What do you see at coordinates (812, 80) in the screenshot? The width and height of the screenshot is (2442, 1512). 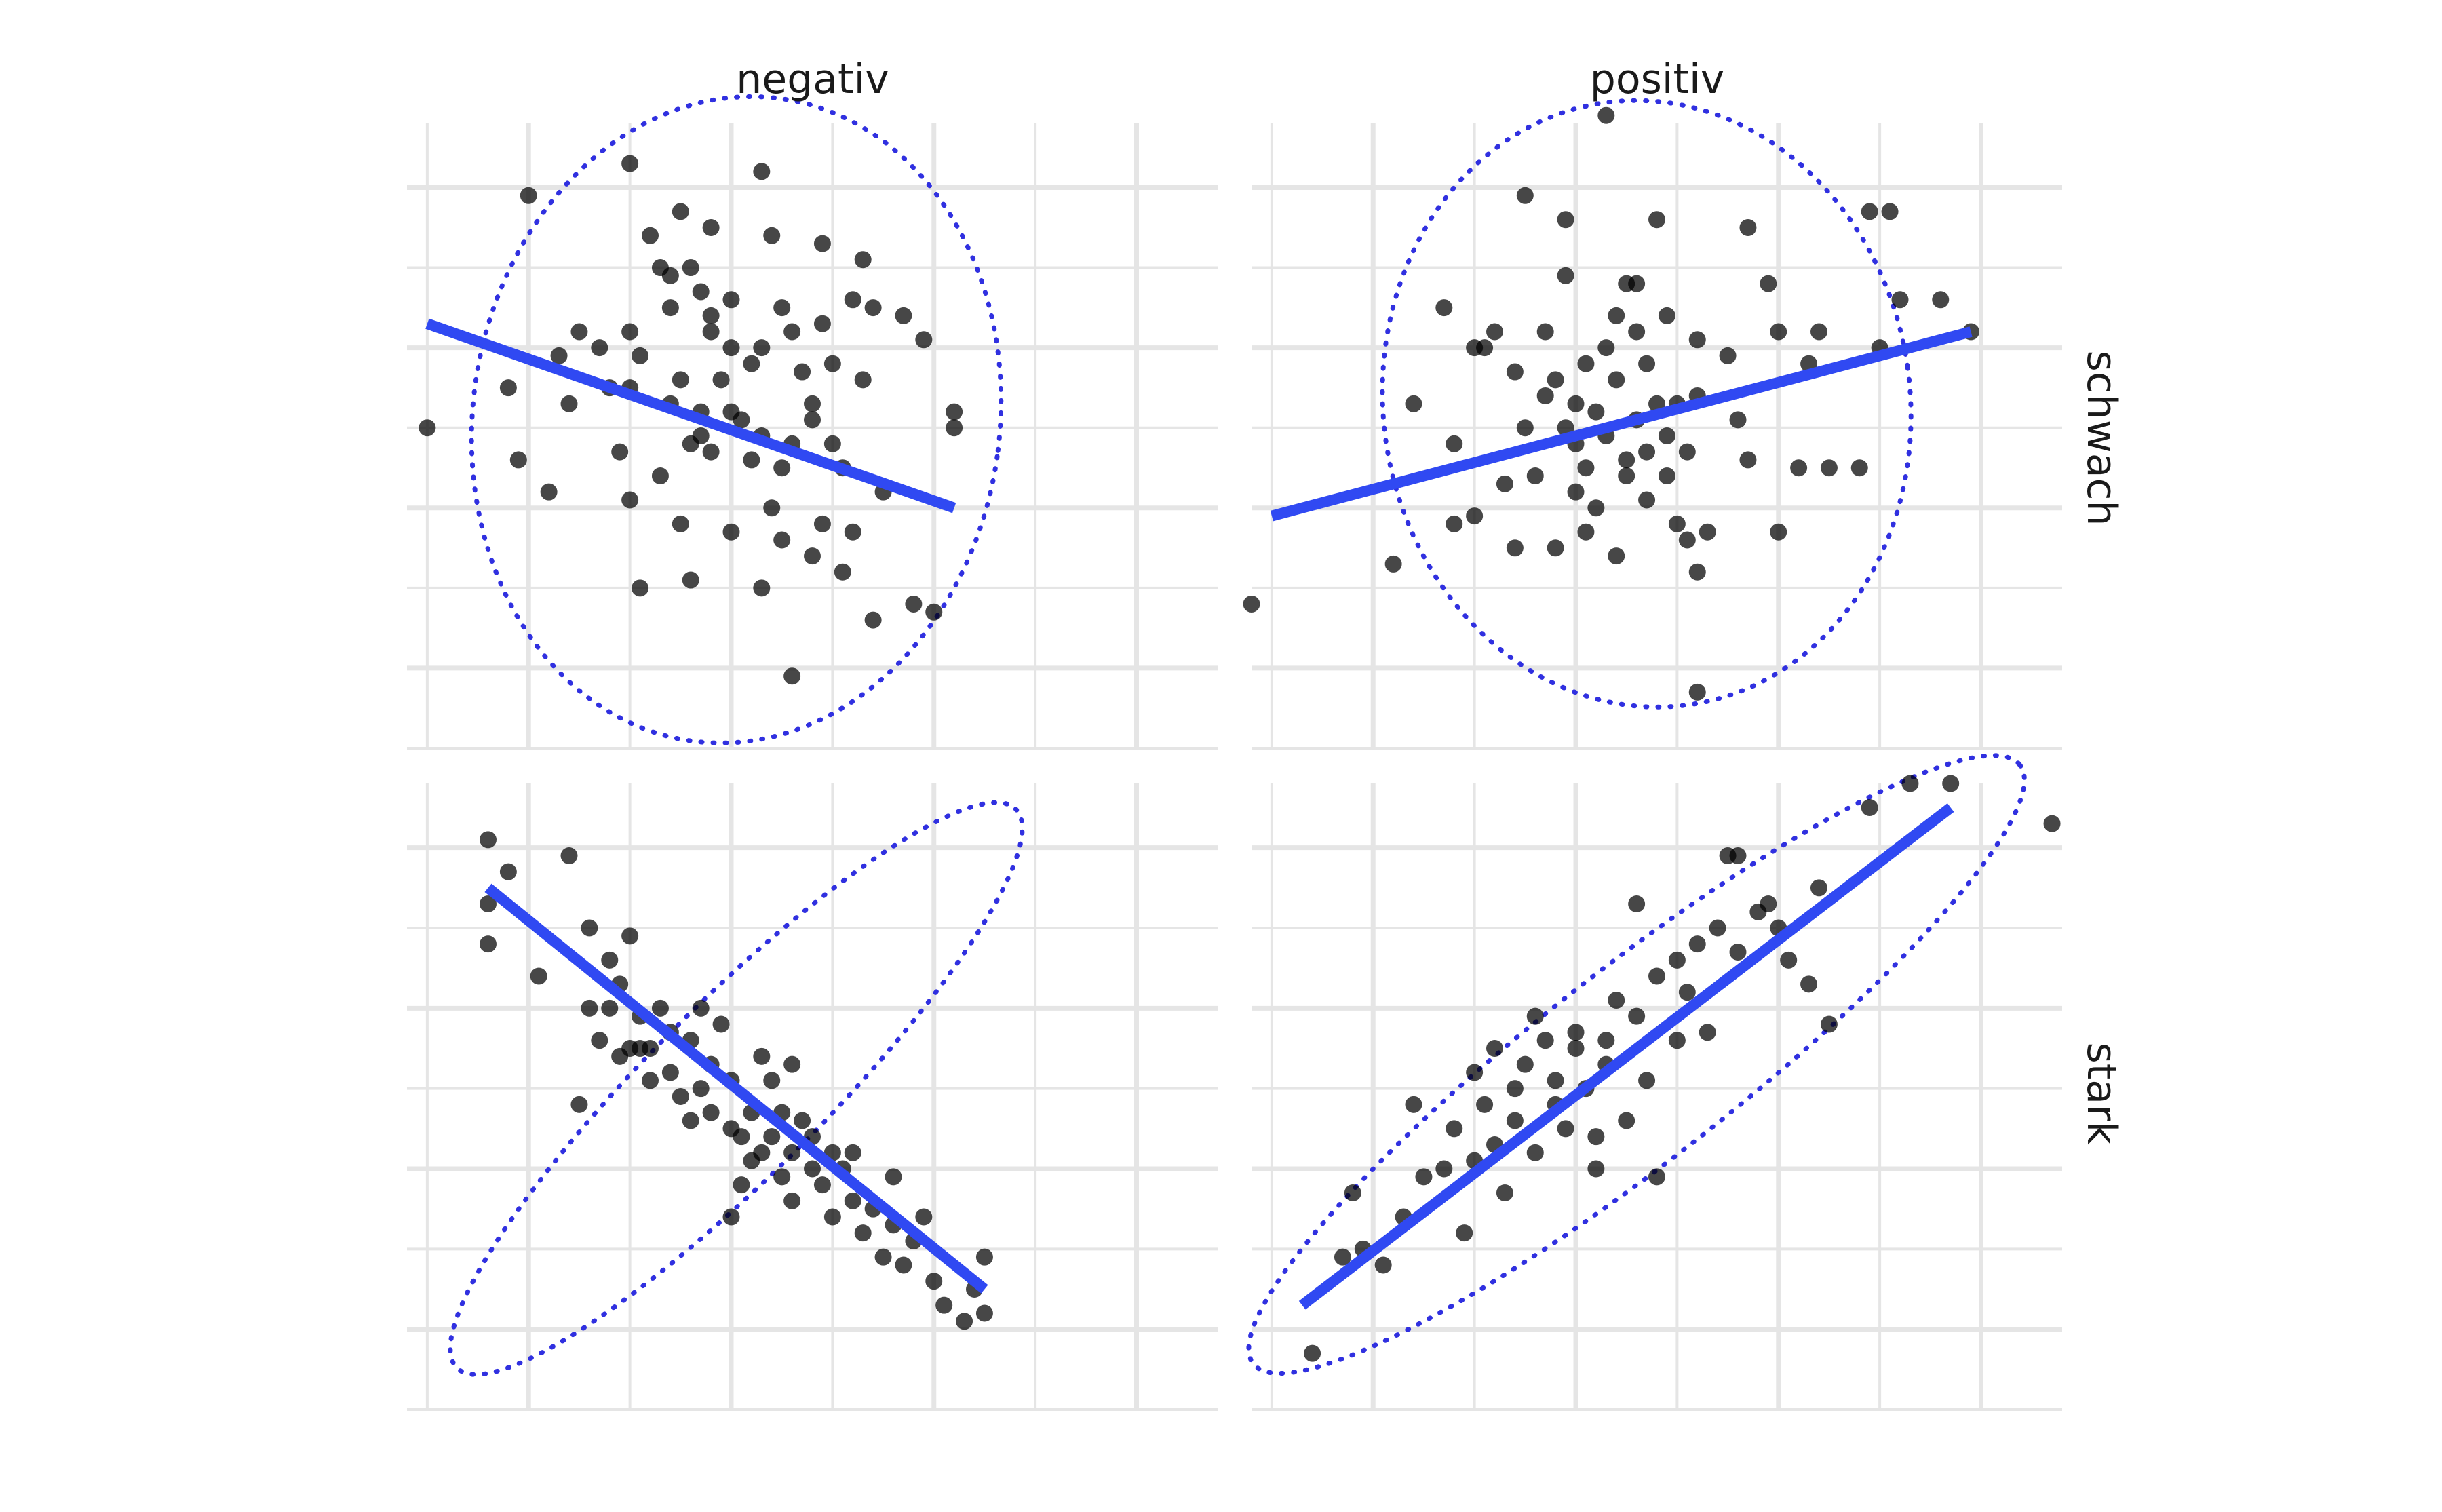 I see `column-strip-label-negativ: negativ` at bounding box center [812, 80].